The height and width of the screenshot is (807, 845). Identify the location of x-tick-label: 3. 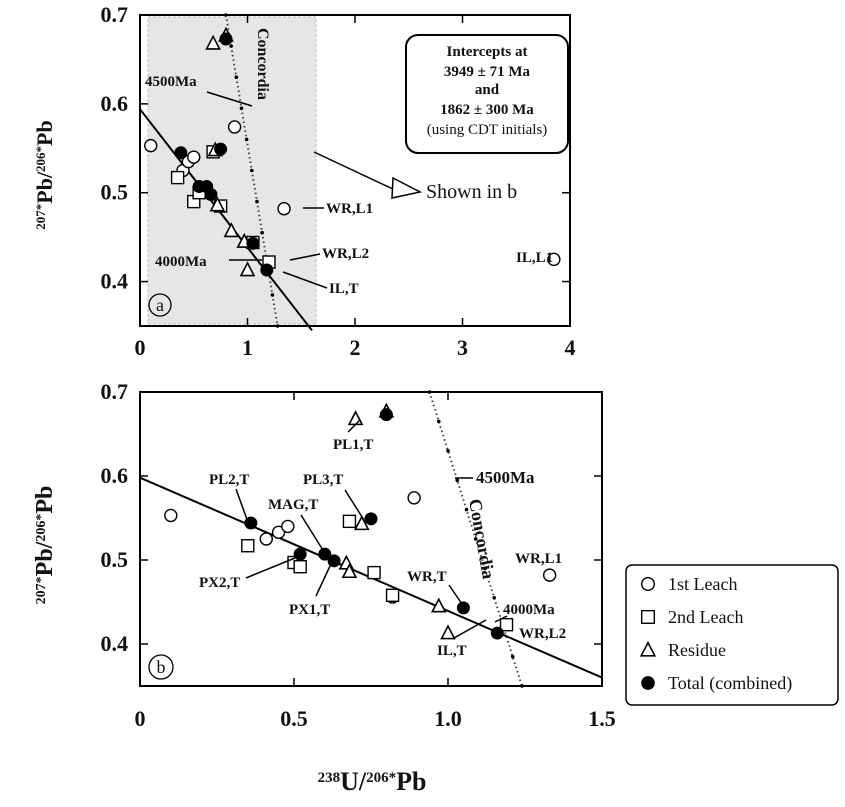
(462, 347).